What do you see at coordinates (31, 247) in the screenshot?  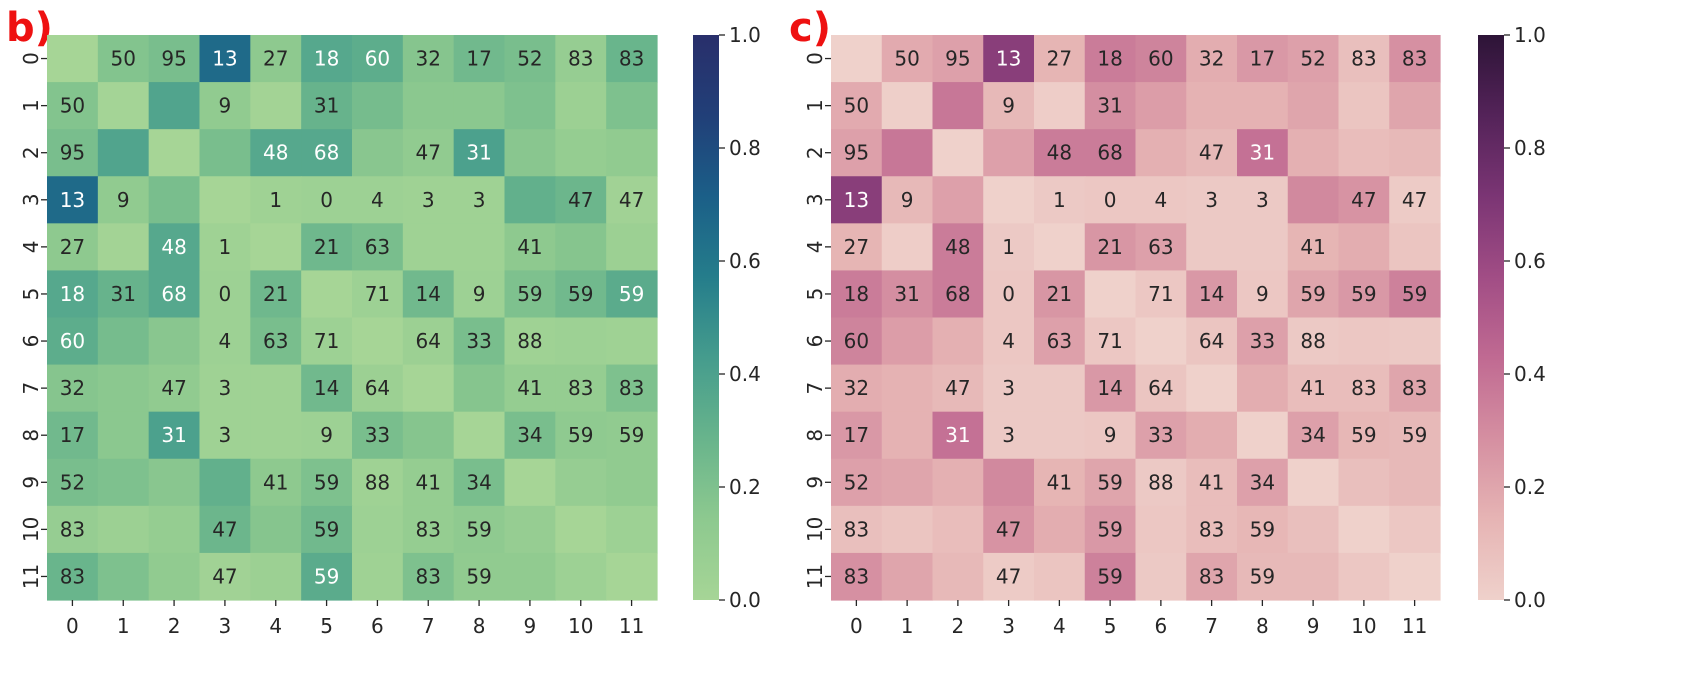 I see `y-tick-label: 4` at bounding box center [31, 247].